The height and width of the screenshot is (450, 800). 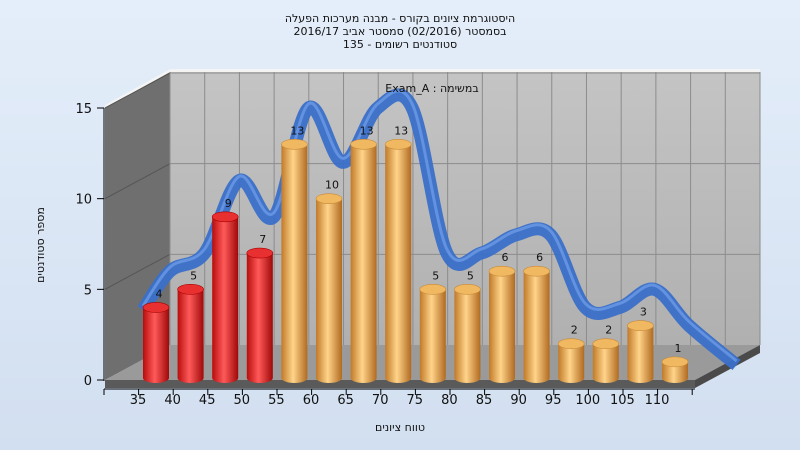 I want to click on data-label: 1, so click(x=678, y=348).